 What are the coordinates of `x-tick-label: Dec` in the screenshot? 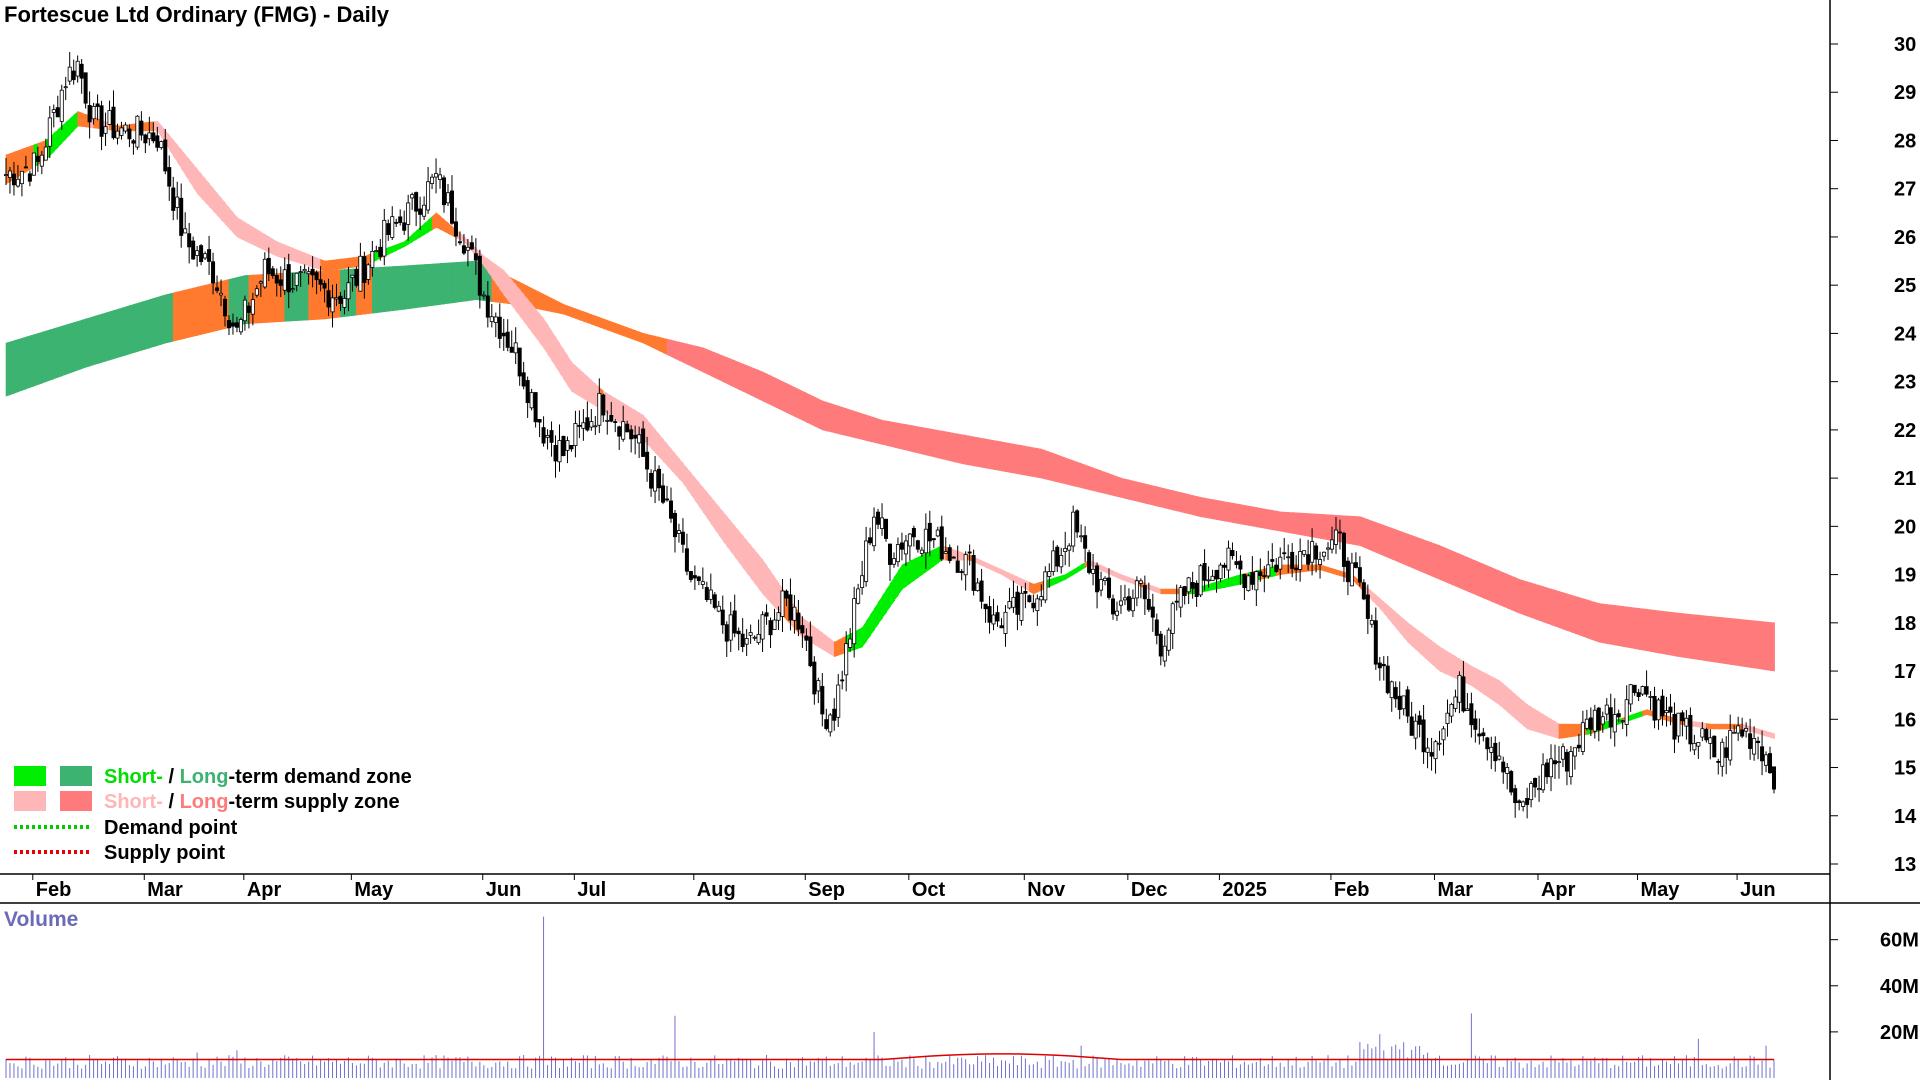 It's located at (1149, 890).